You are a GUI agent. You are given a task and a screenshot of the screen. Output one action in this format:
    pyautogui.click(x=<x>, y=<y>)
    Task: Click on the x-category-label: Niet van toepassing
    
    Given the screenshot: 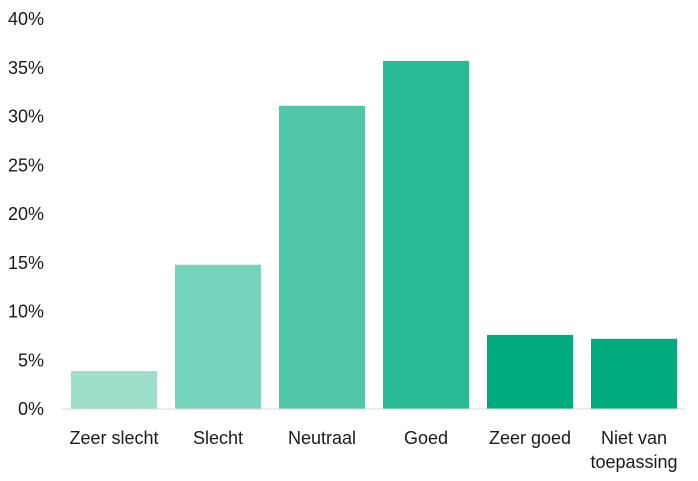 What is the action you would take?
    pyautogui.click(x=633, y=450)
    